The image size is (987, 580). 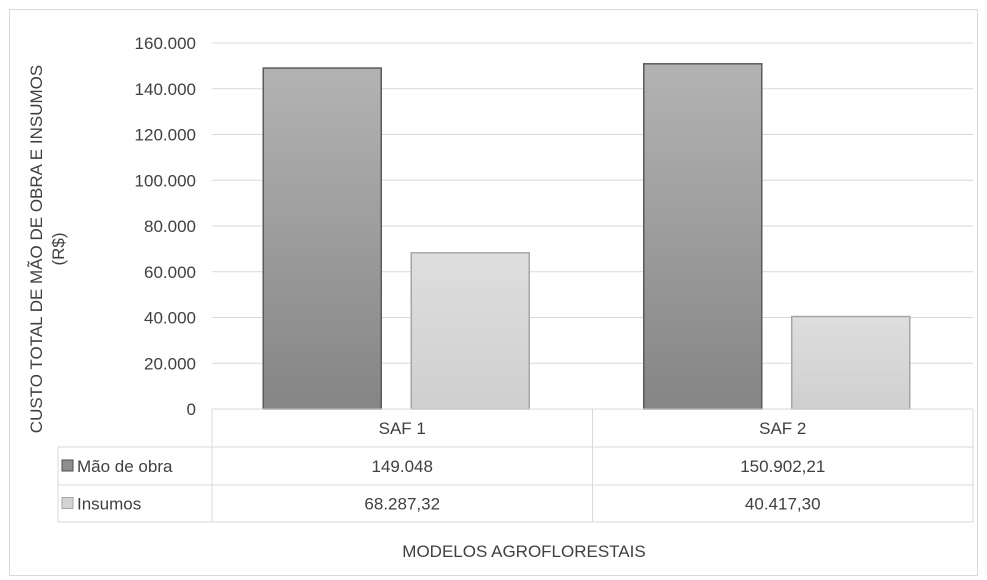 I want to click on y-tick-label: 120.000, so click(x=165, y=135).